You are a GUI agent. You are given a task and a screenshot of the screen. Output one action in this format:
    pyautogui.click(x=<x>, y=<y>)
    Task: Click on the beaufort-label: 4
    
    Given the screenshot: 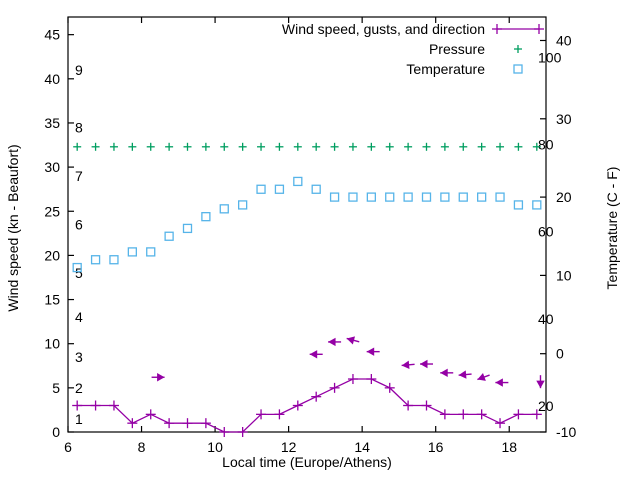 What is the action you would take?
    pyautogui.click(x=79, y=317)
    